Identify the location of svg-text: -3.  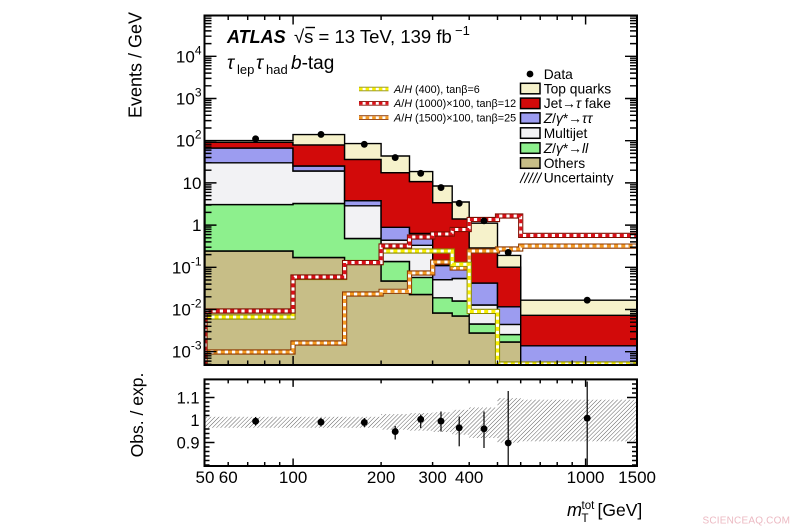
(196, 346).